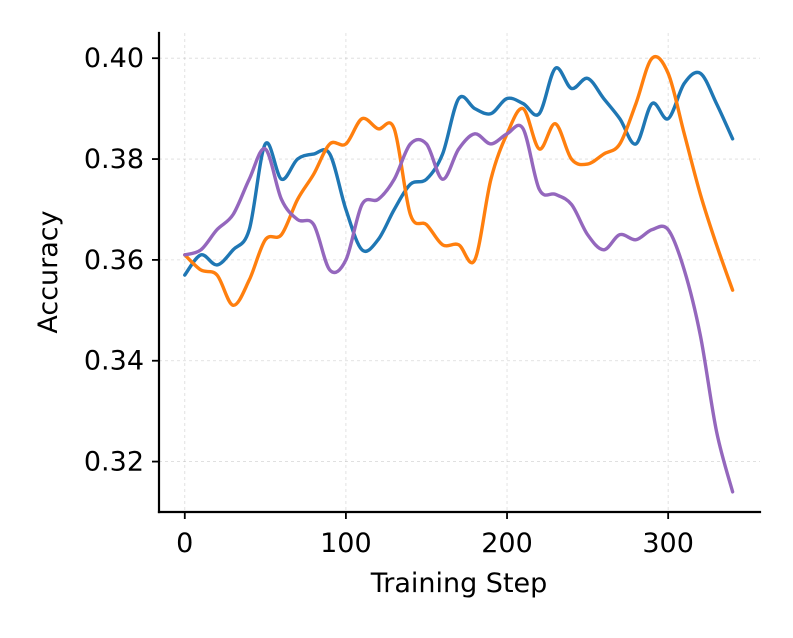 This screenshot has height=638, width=793. Describe the element at coordinates (459, 583) in the screenshot. I see `x-axis-label: Training Step` at that location.